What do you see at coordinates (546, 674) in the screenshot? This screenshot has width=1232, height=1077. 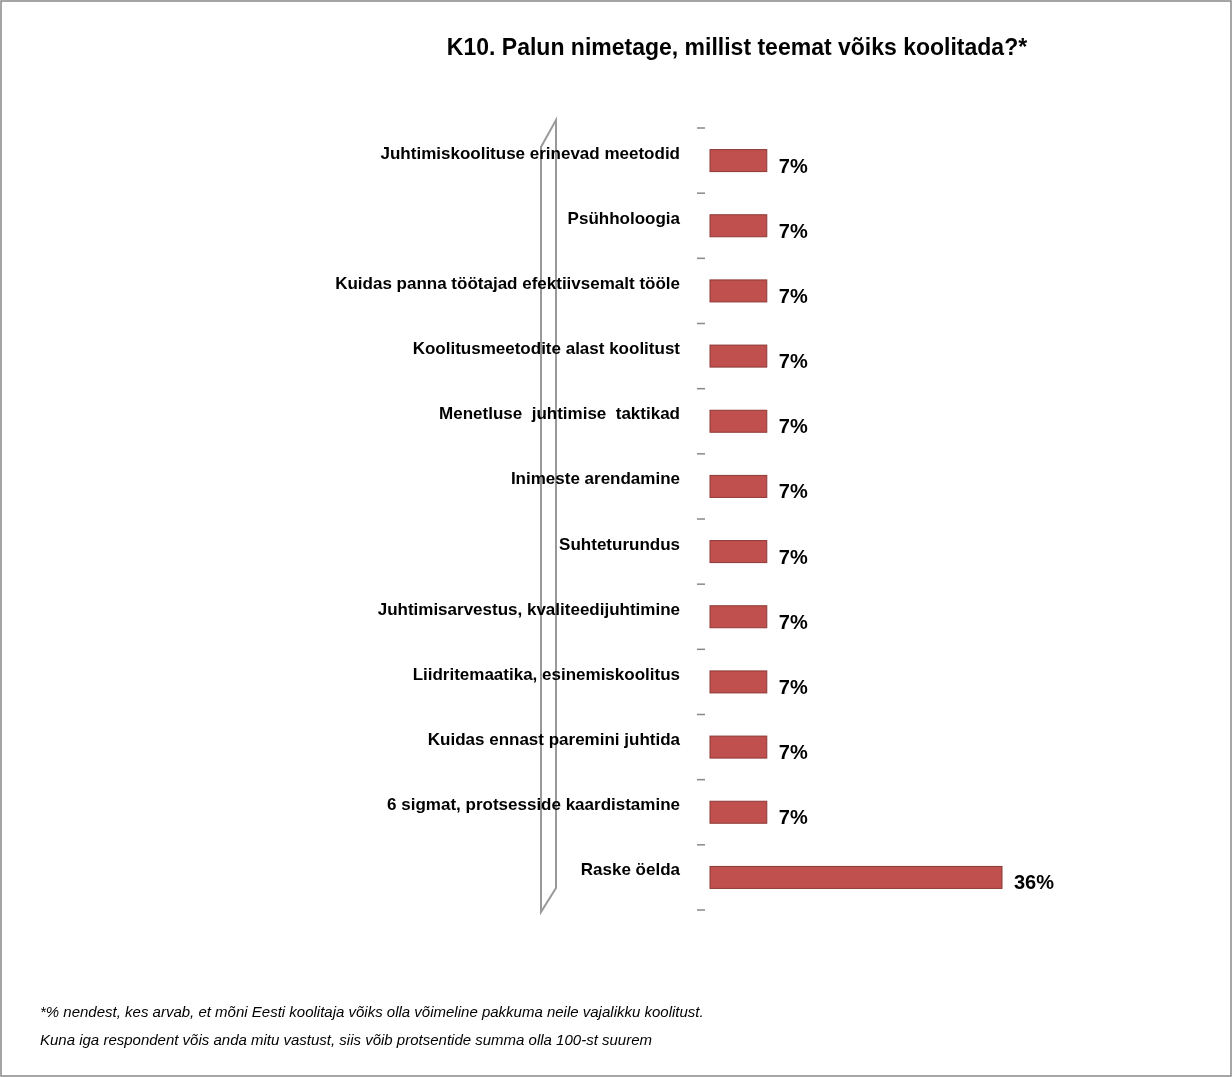 I see `y-tick-label: Liidritemaatika, esinemiskoolitus` at bounding box center [546, 674].